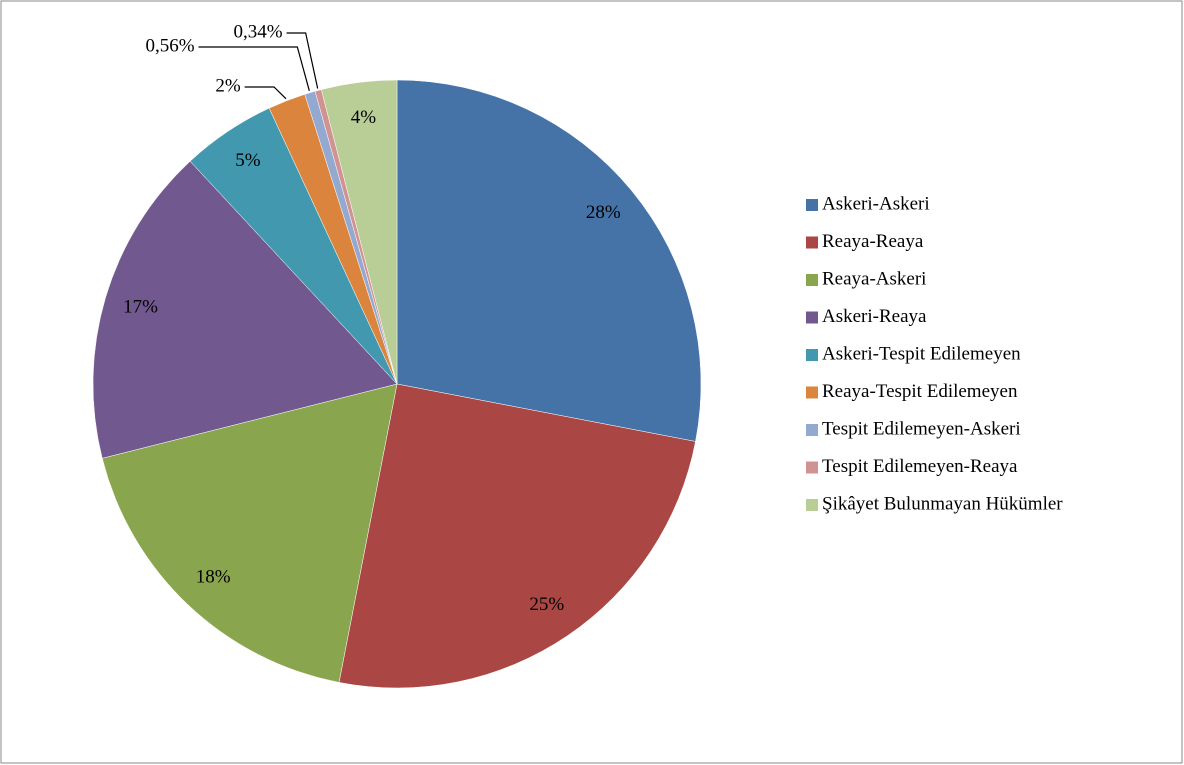 This screenshot has height=765, width=1184. I want to click on legend-label: Reaya-Askeri, so click(874, 278).